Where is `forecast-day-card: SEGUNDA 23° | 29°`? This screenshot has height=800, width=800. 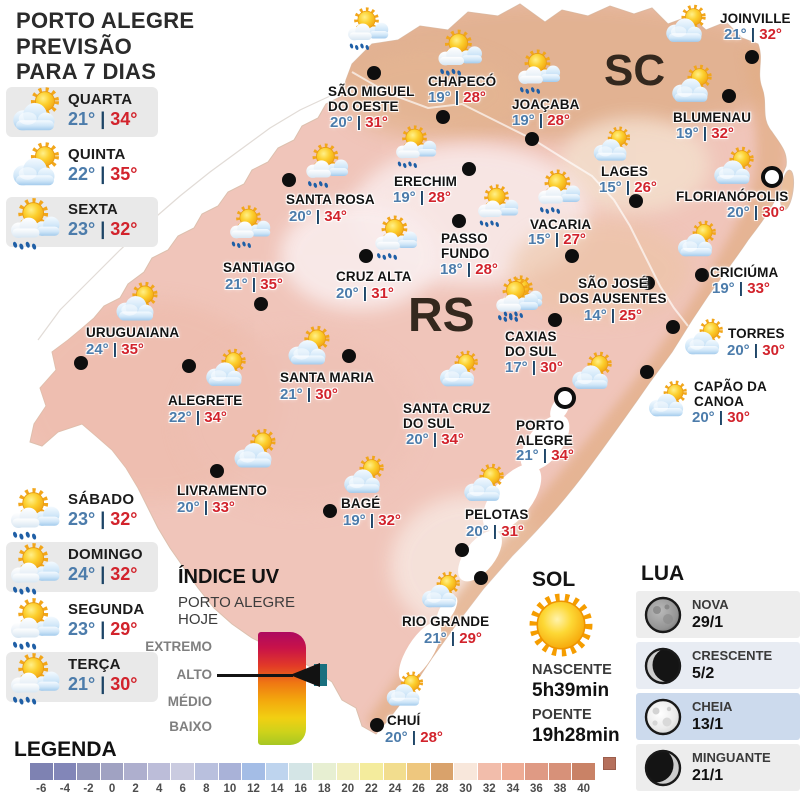 forecast-day-card: SEGUNDA 23° | 29° is located at coordinates (82, 622).